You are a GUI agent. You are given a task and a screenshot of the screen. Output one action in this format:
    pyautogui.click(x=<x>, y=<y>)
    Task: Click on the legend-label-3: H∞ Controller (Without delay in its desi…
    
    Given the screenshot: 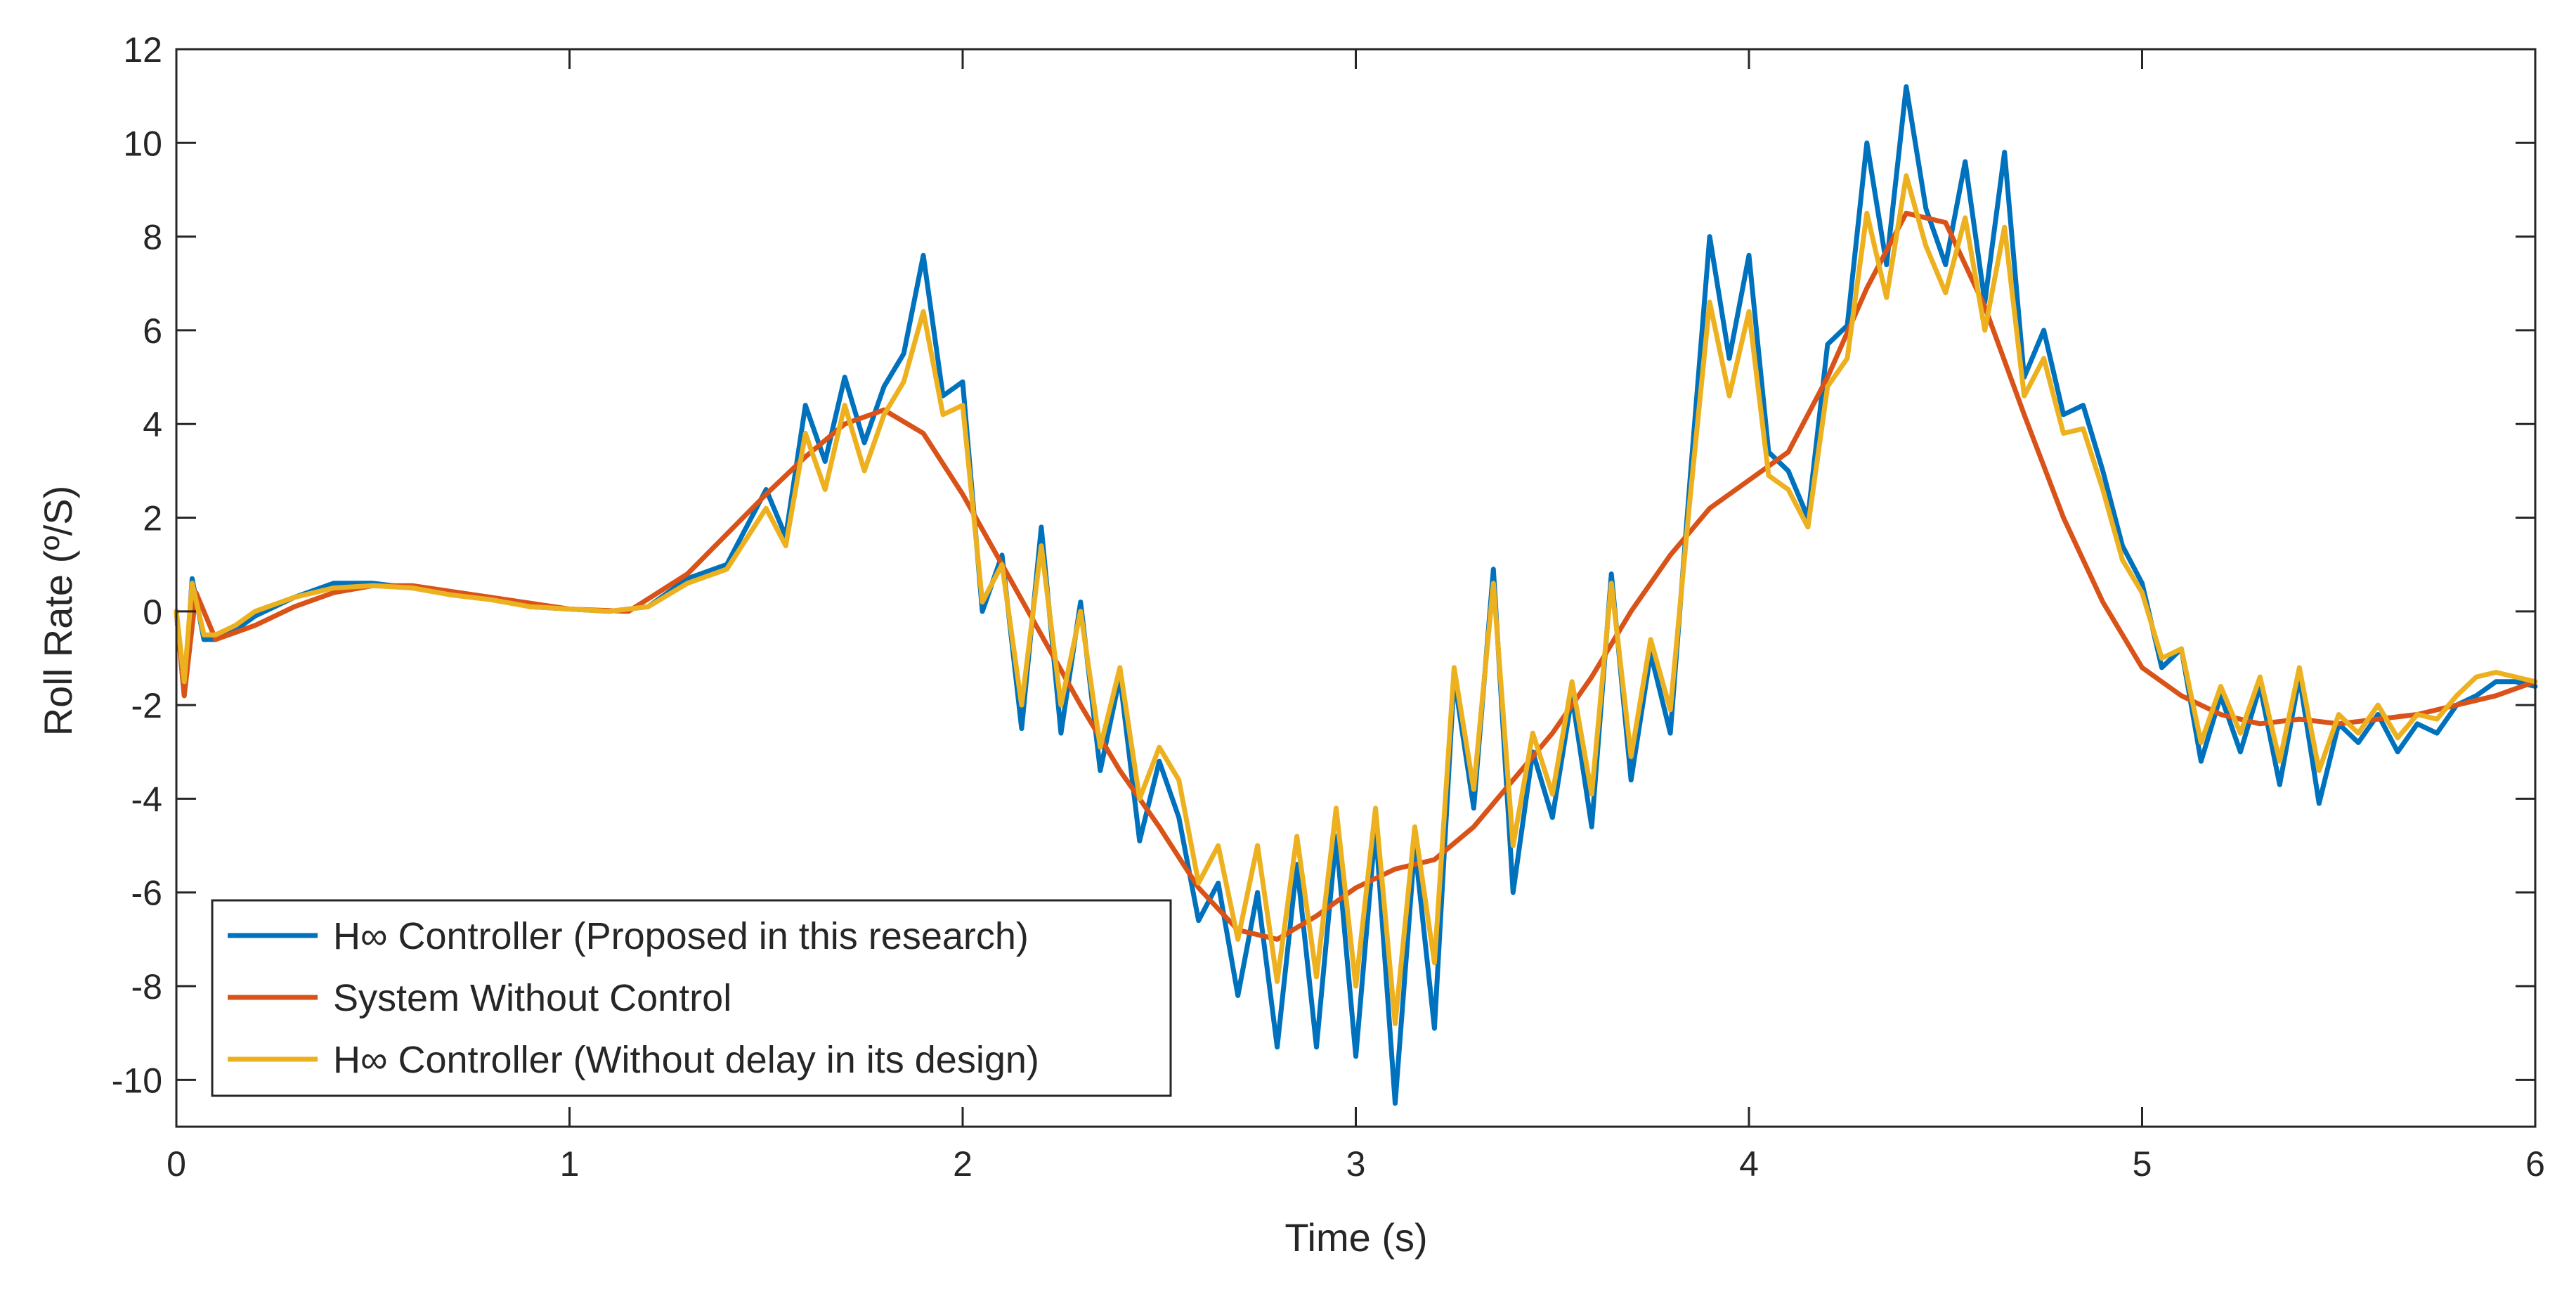 What is the action you would take?
    pyautogui.click(x=686, y=1060)
    